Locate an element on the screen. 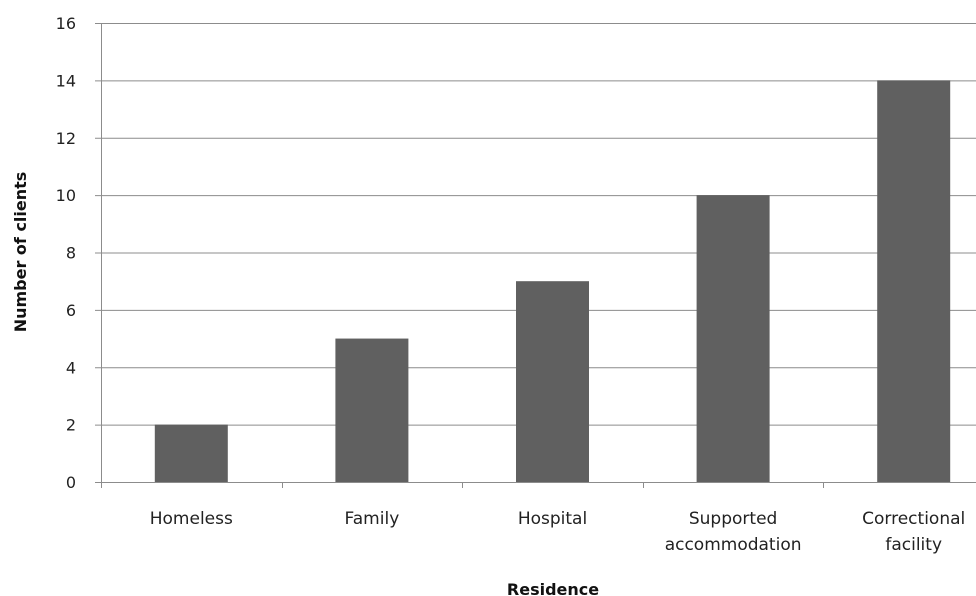 Image resolution: width=976 pixels, height=596 pixels. y-tick-label: 4 is located at coordinates (71, 367).